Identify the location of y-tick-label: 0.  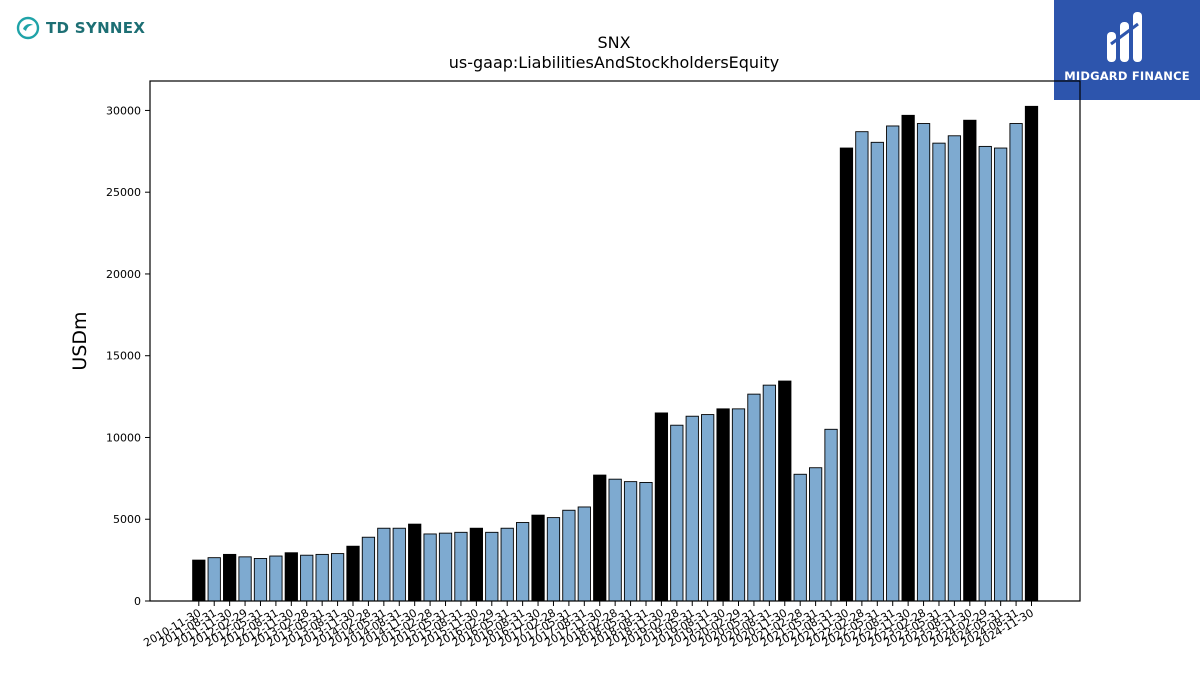
(137, 601).